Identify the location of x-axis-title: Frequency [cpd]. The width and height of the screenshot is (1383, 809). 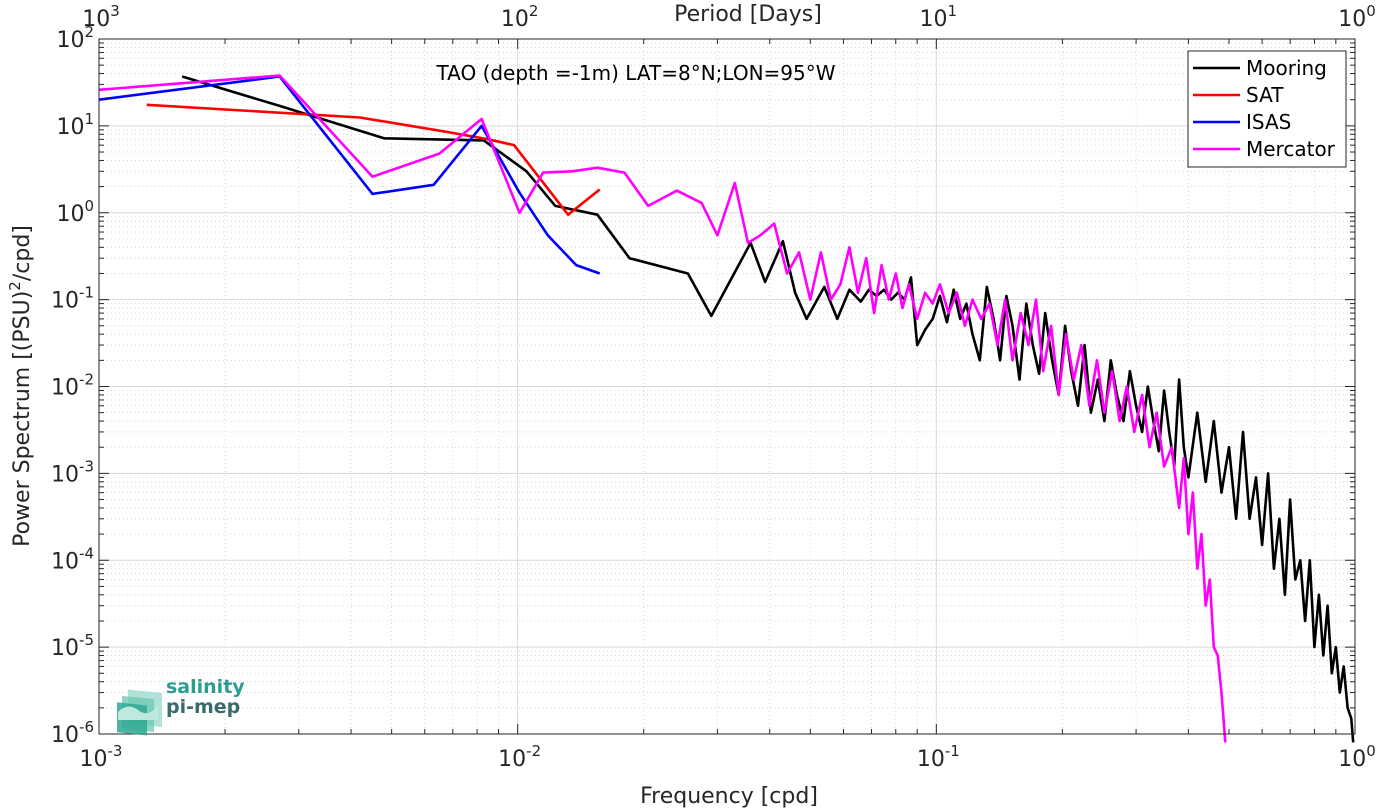
(729, 796).